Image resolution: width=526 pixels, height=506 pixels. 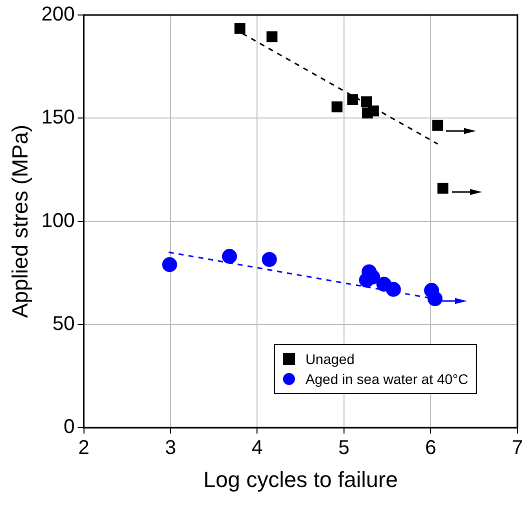 What do you see at coordinates (344, 448) in the screenshot?
I see `x-tick-label: 5` at bounding box center [344, 448].